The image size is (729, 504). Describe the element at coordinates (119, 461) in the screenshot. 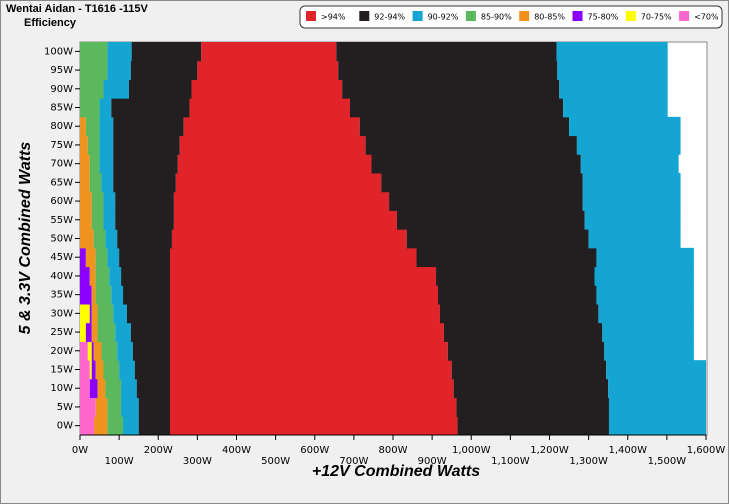

I see `x-tick-label: 100W` at that location.